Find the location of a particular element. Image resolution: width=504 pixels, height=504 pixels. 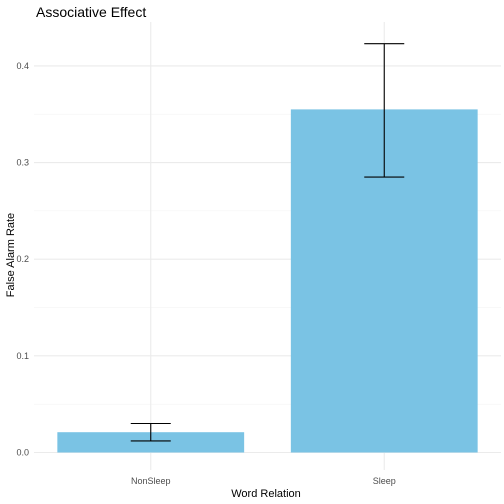

x-tick-label: Sleep is located at coordinates (384, 481).